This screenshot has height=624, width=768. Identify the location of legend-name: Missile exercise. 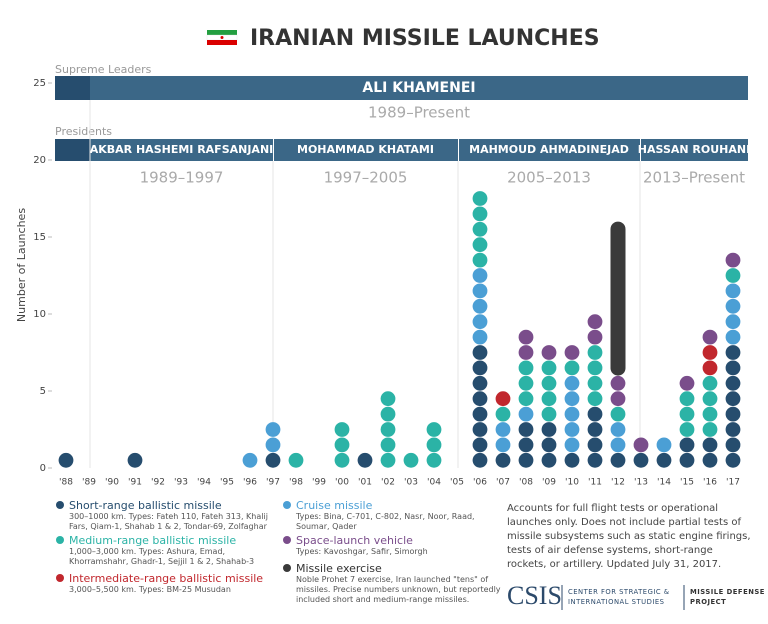
(339, 568).